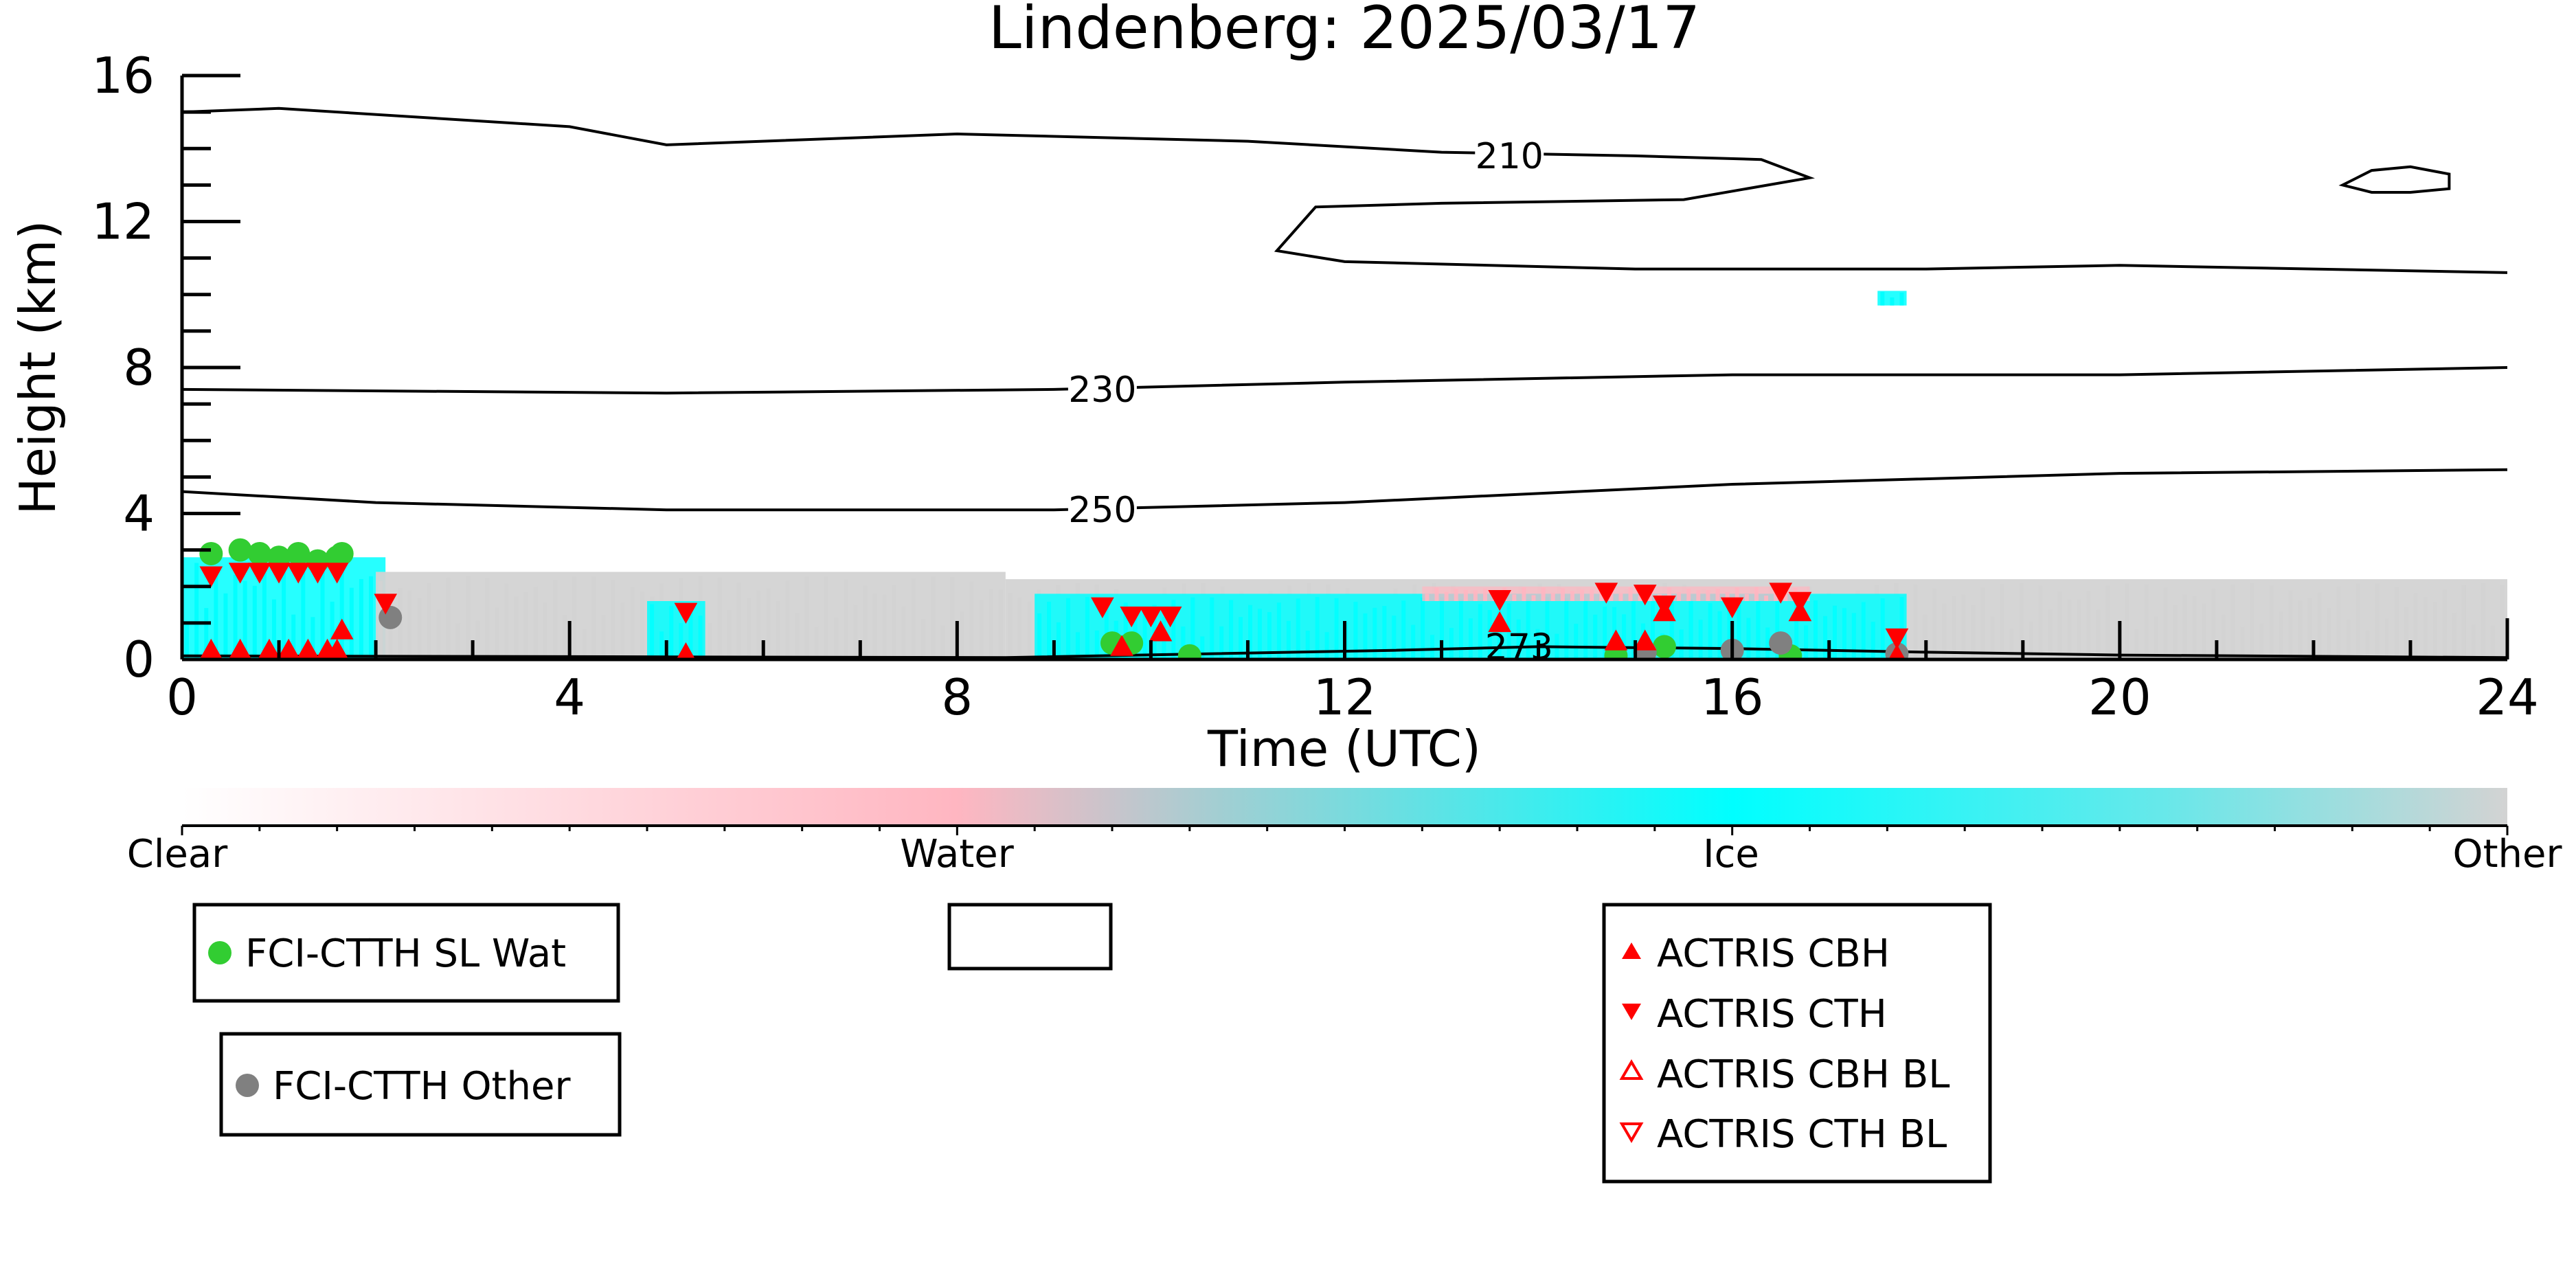 Image resolution: width=2576 pixels, height=1288 pixels. Describe the element at coordinates (1344, 380) in the screenshot. I see `contour-line` at that location.